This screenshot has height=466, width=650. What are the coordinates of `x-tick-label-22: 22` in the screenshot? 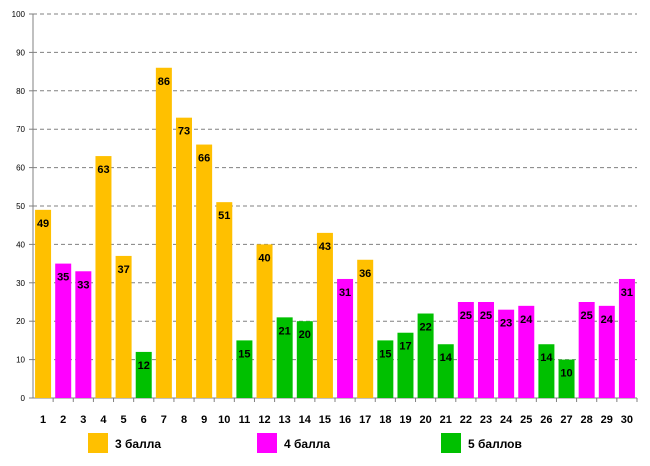 It's located at (466, 420).